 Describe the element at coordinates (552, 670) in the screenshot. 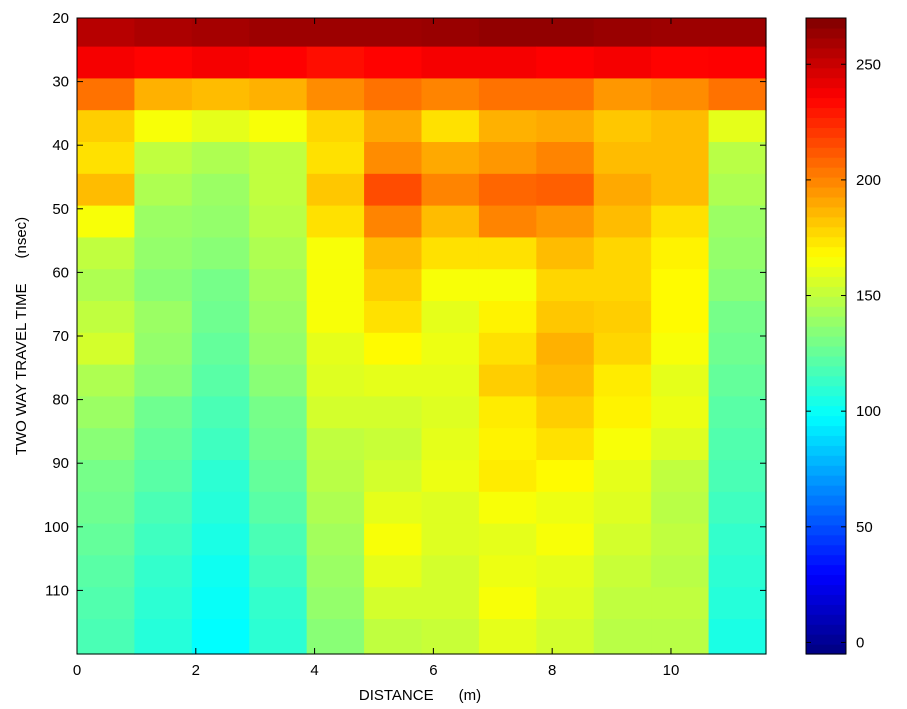

I see `x-tick-label: 8` at that location.